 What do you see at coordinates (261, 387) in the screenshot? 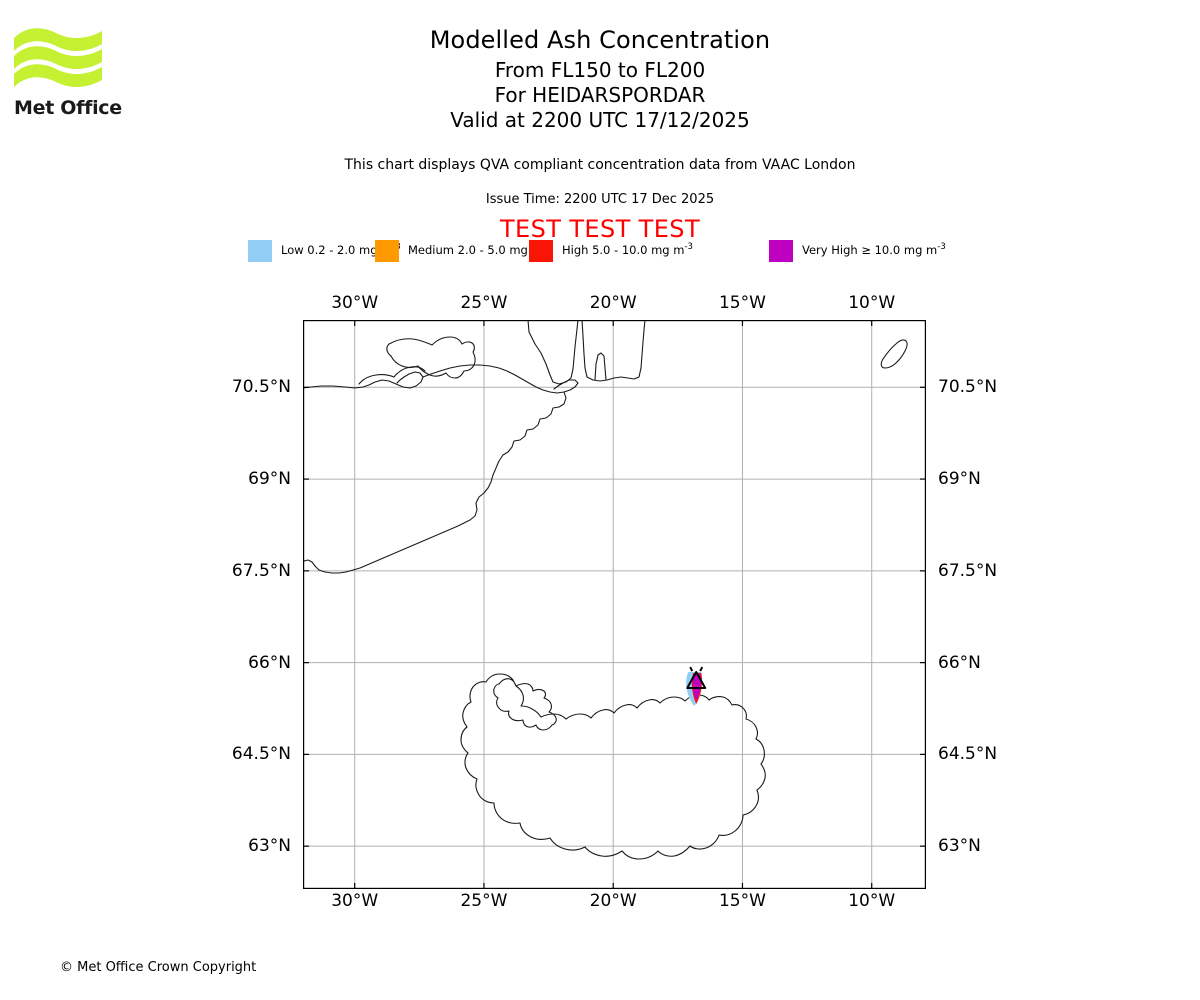
I see `lat-tick-label-left: 70.5°N` at bounding box center [261, 387].